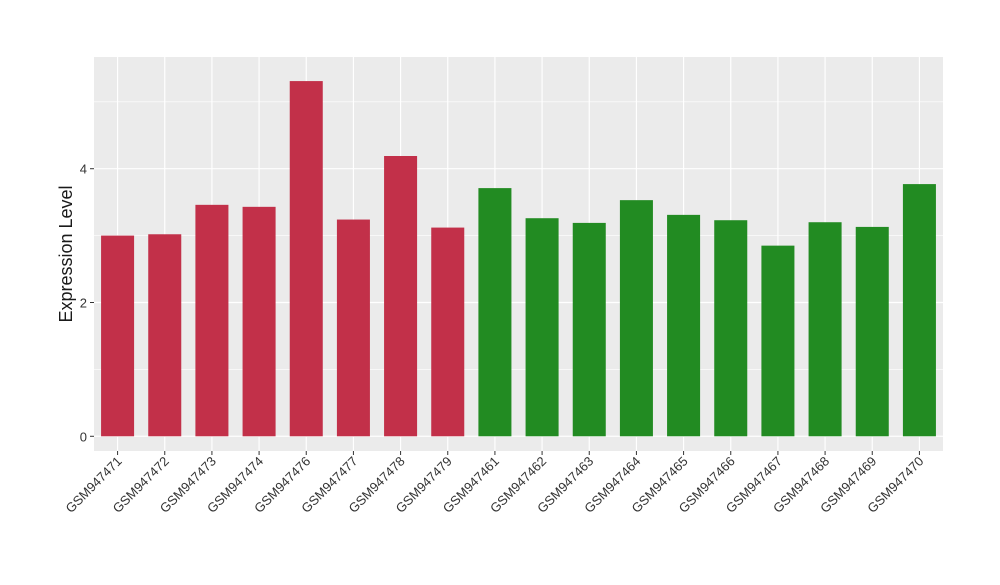 Image resolution: width=1000 pixels, height=585 pixels. I want to click on bar-GSM947469, so click(872, 331).